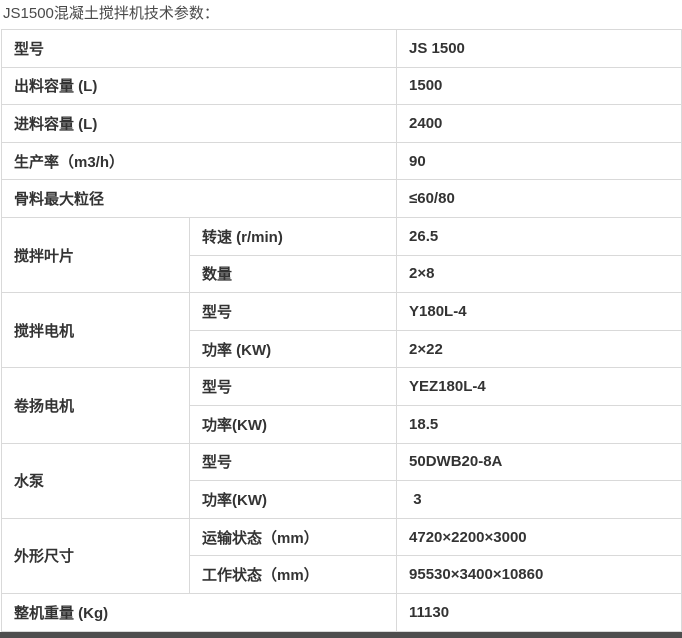 The width and height of the screenshot is (682, 638). What do you see at coordinates (539, 48) in the screenshot?
I see `spec-value-cell: JS 1500` at bounding box center [539, 48].